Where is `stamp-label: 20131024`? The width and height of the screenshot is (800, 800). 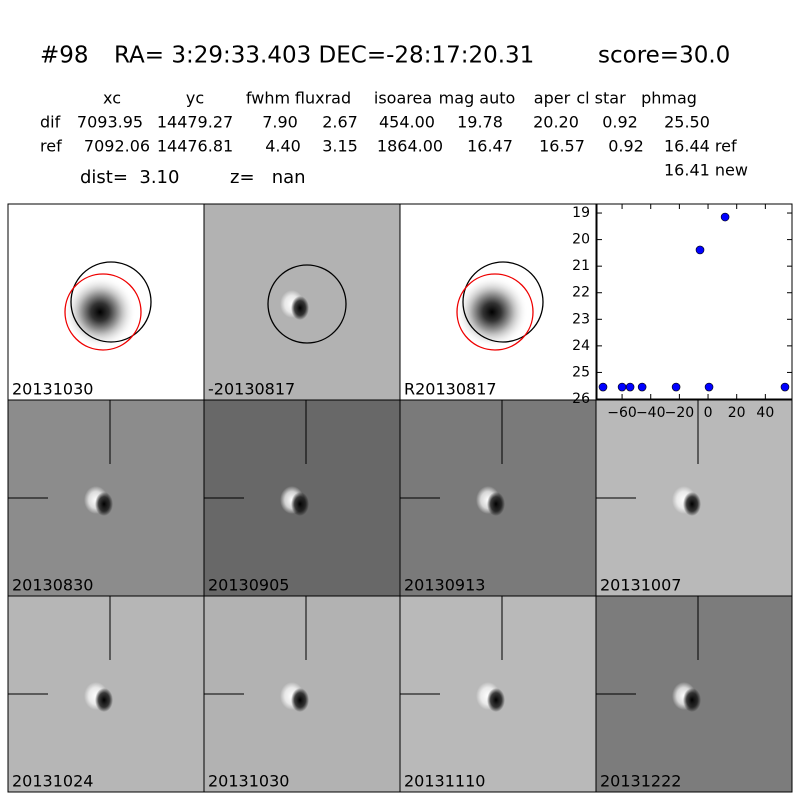 stamp-label: 20131024 is located at coordinates (52, 781).